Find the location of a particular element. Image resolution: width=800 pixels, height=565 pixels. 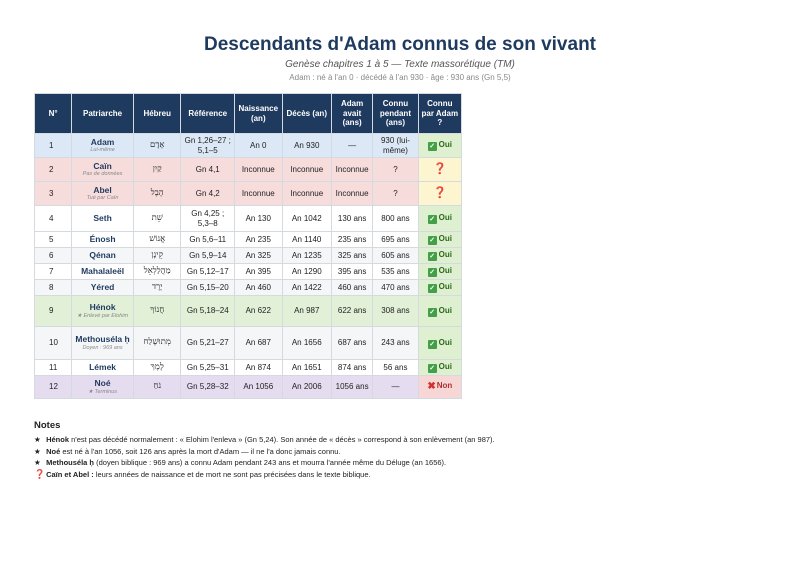

patriarch-cell: Abel Tué par Caïn is located at coordinates (102, 193).